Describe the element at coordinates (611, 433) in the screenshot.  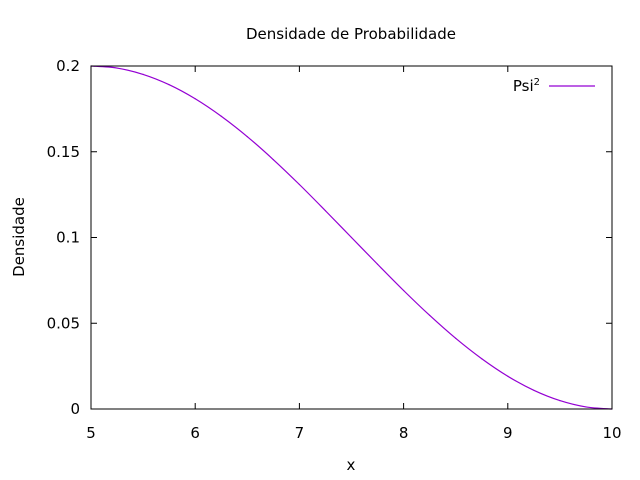
I see `x-tick-label: 10` at that location.